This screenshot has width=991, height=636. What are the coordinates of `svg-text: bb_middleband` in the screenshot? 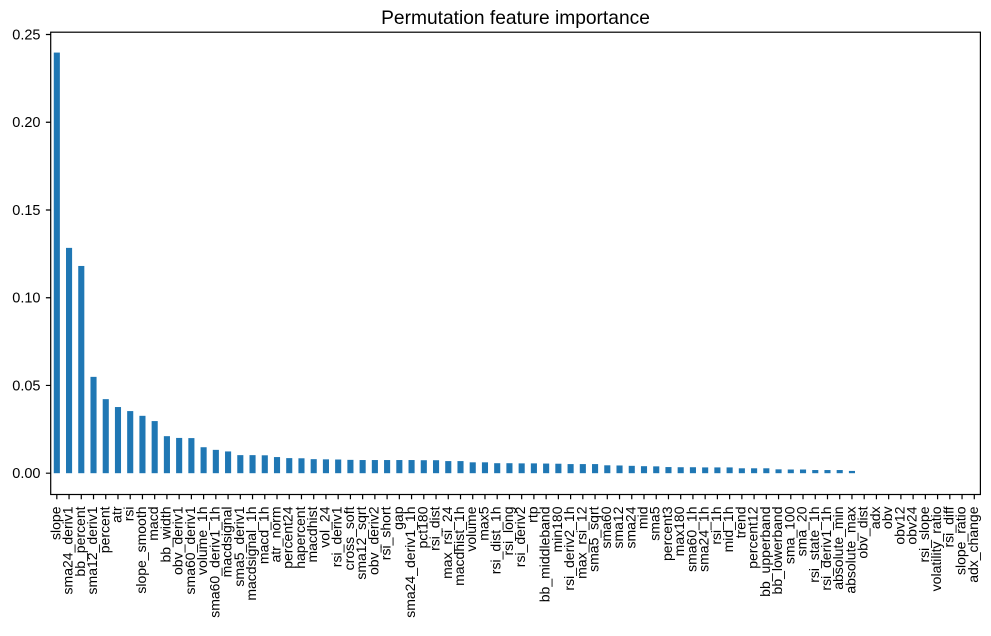 It's located at (545, 555).